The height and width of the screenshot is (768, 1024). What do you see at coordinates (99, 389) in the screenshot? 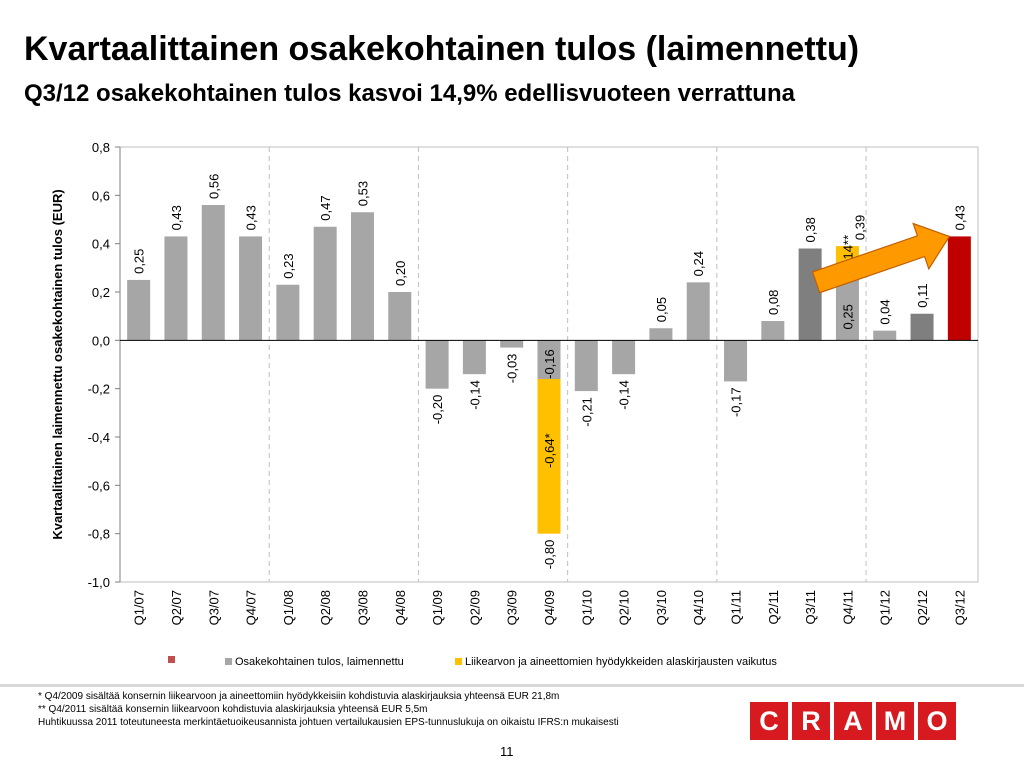
I see `y-tick-label: -0,2` at bounding box center [99, 389].